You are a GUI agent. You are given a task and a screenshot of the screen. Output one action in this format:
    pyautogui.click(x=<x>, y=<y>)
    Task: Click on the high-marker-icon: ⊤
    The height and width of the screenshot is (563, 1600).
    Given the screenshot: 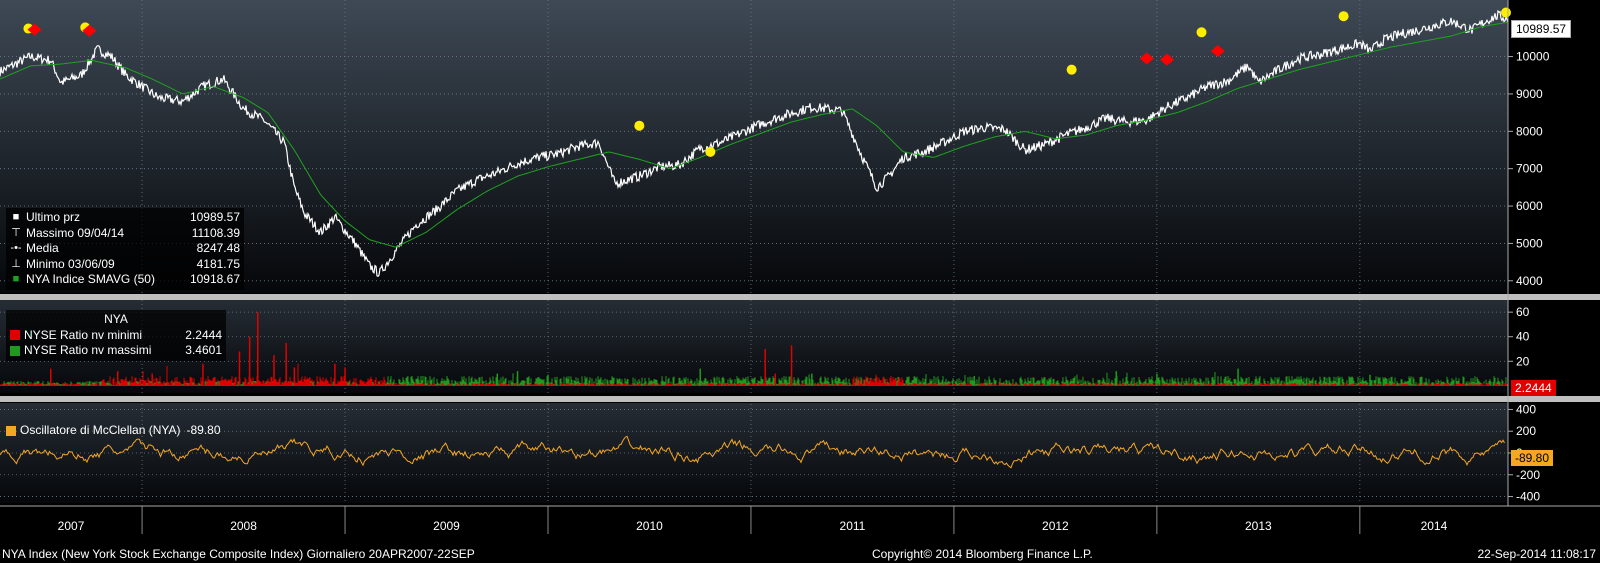 What is the action you would take?
    pyautogui.click(x=16, y=232)
    